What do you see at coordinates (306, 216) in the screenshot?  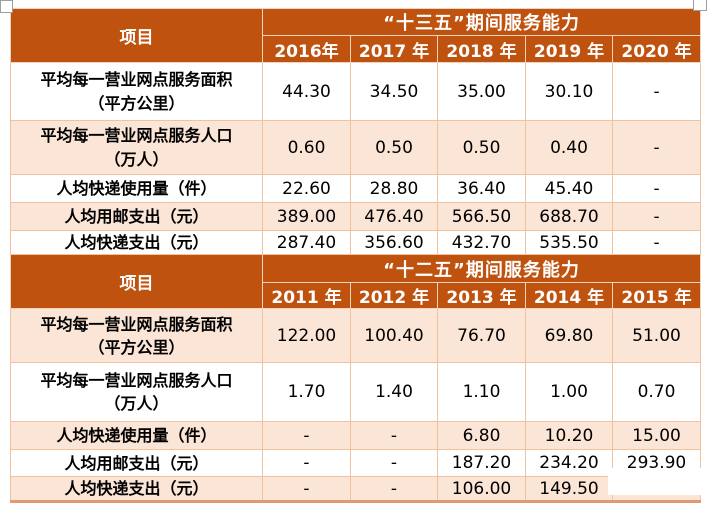 I see `cell-value: 389.00` at bounding box center [306, 216].